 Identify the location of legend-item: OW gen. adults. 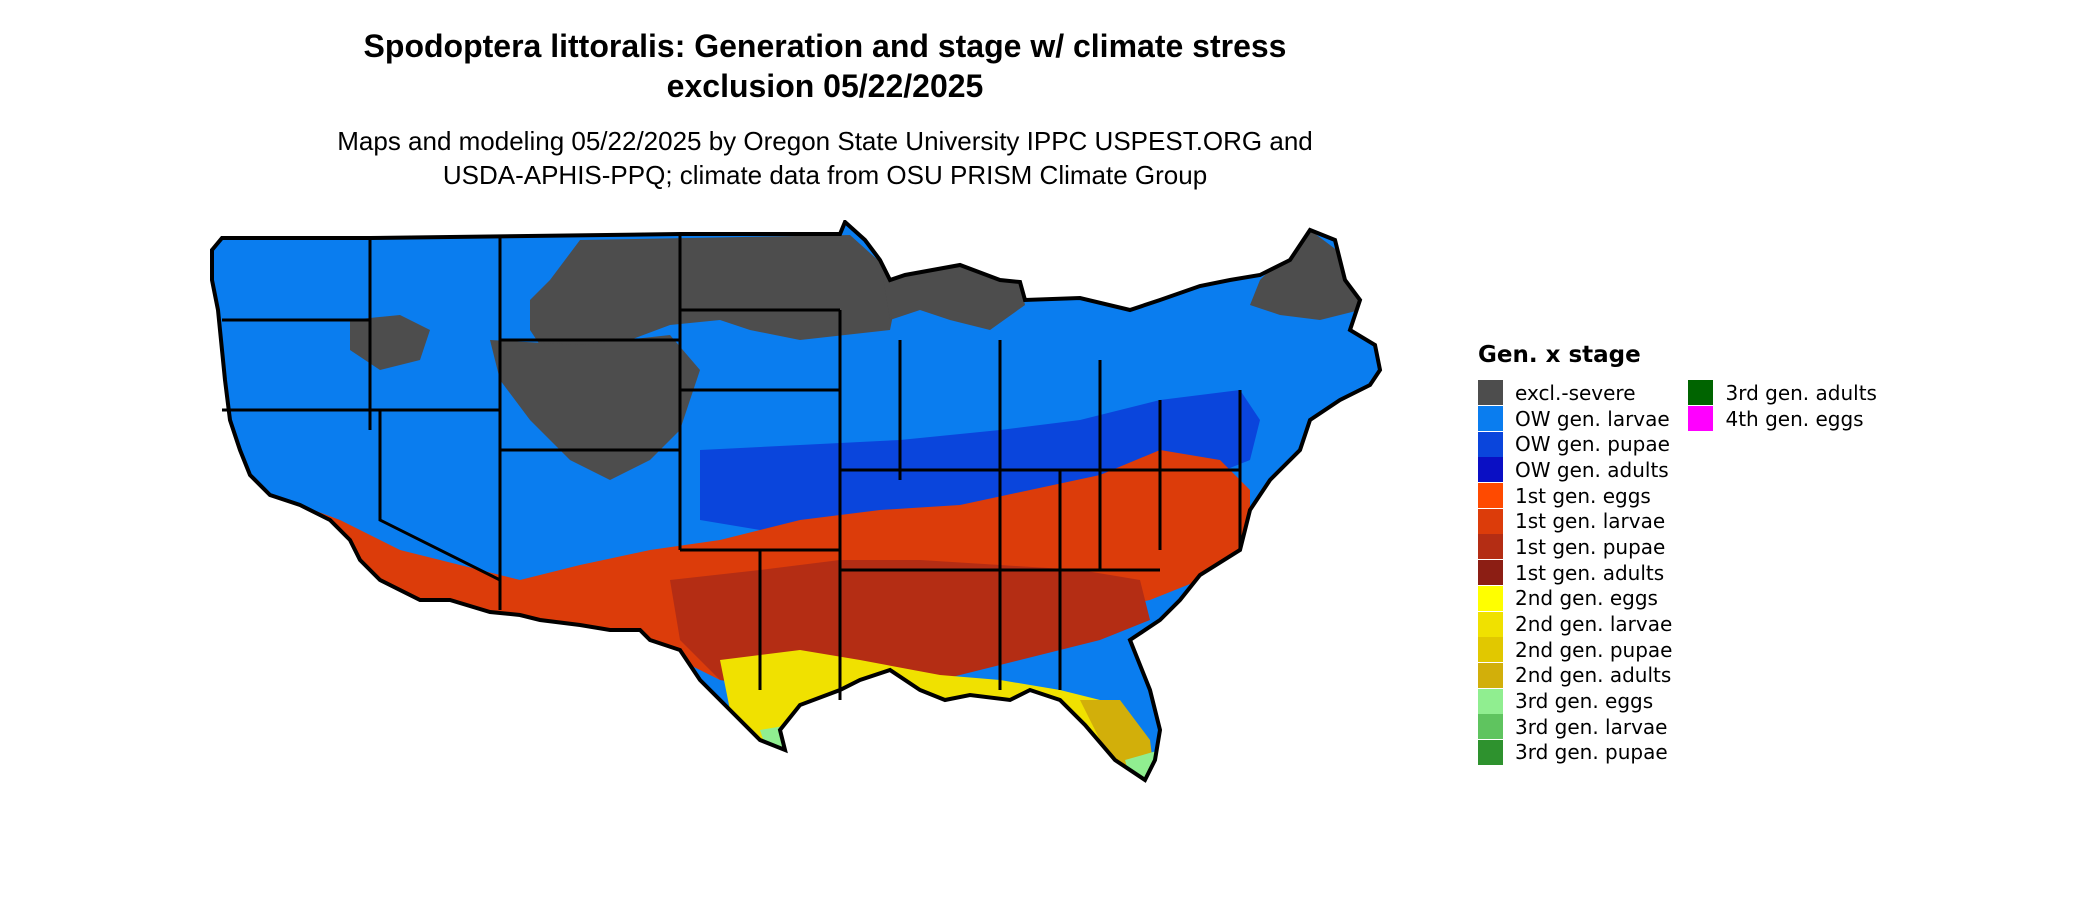
(1575, 470).